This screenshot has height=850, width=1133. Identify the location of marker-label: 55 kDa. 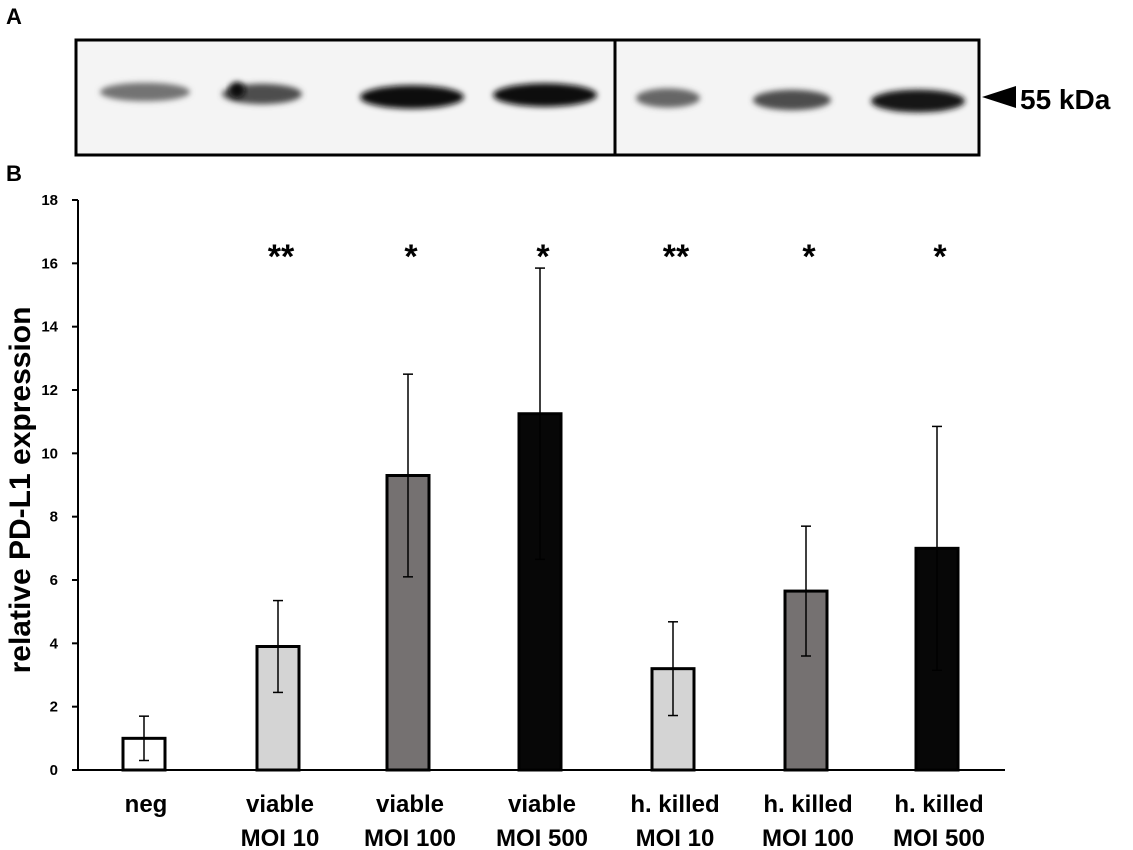
(1065, 99).